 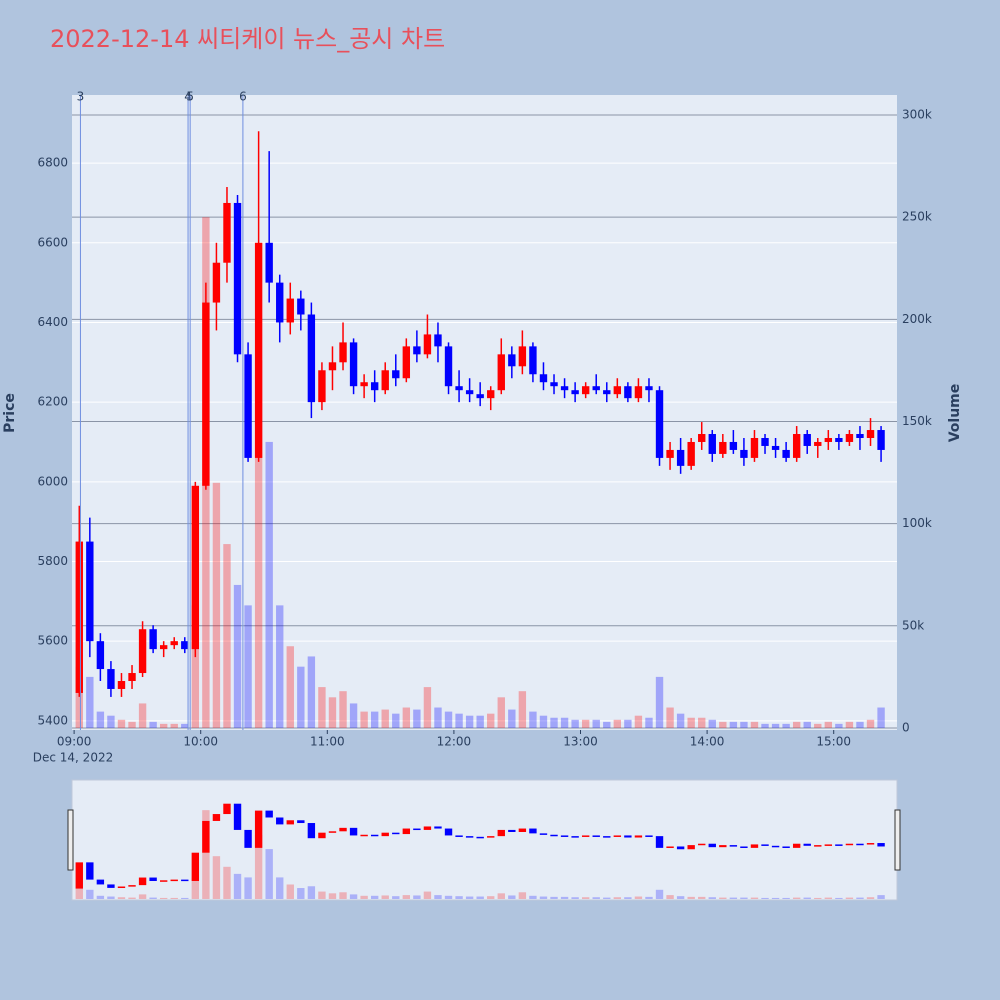 I want to click on y2-tick-label: 250k, so click(x=917, y=217).